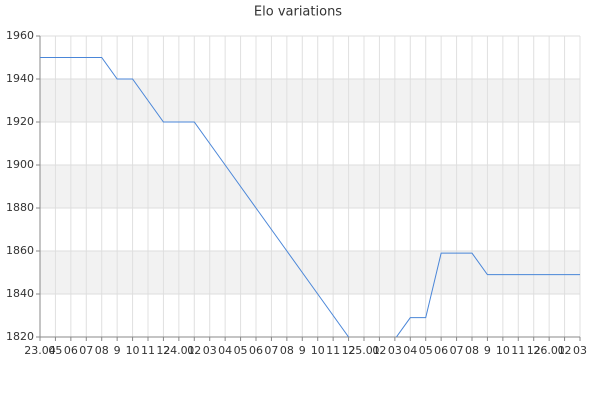 The height and width of the screenshot is (404, 600). I want to click on y-tick-label: 1920, so click(20, 121).